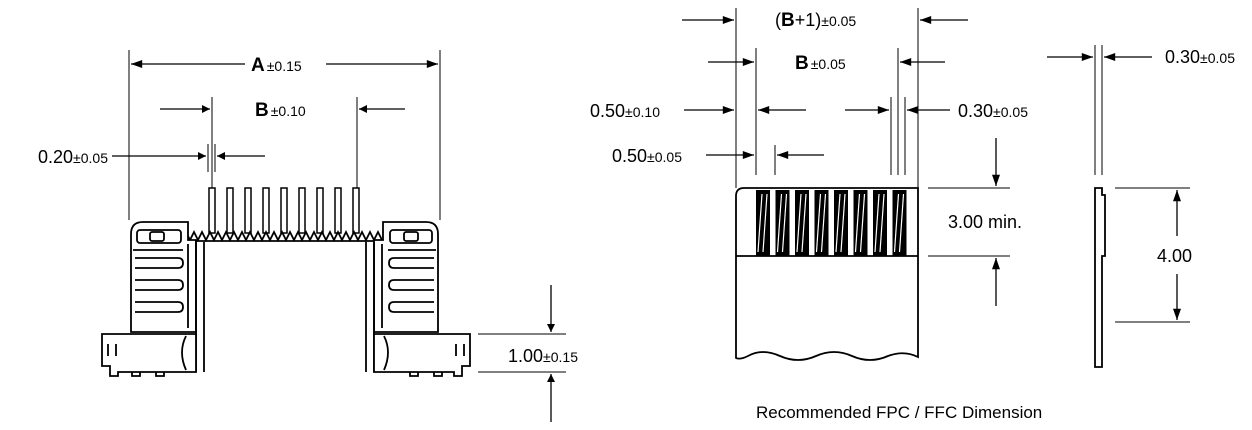  Describe the element at coordinates (899, 412) in the screenshot. I see `fpc-caption: Recommended FPC / FFC Dimension` at that location.